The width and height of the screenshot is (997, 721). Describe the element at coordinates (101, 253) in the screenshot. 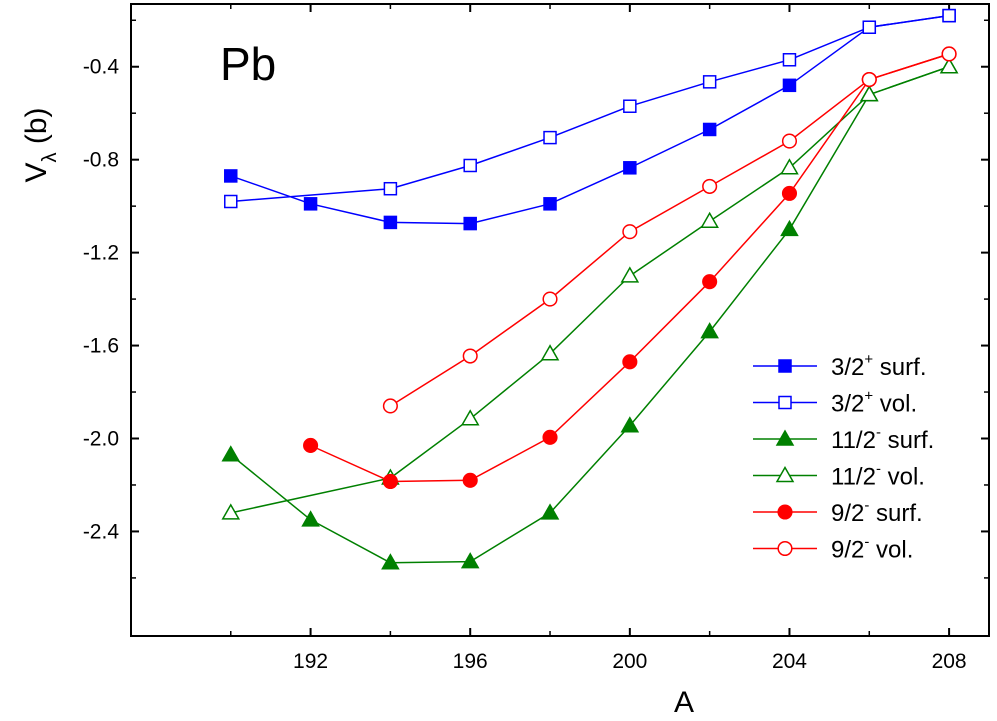

I see `y-tick-label: -1.2` at that location.